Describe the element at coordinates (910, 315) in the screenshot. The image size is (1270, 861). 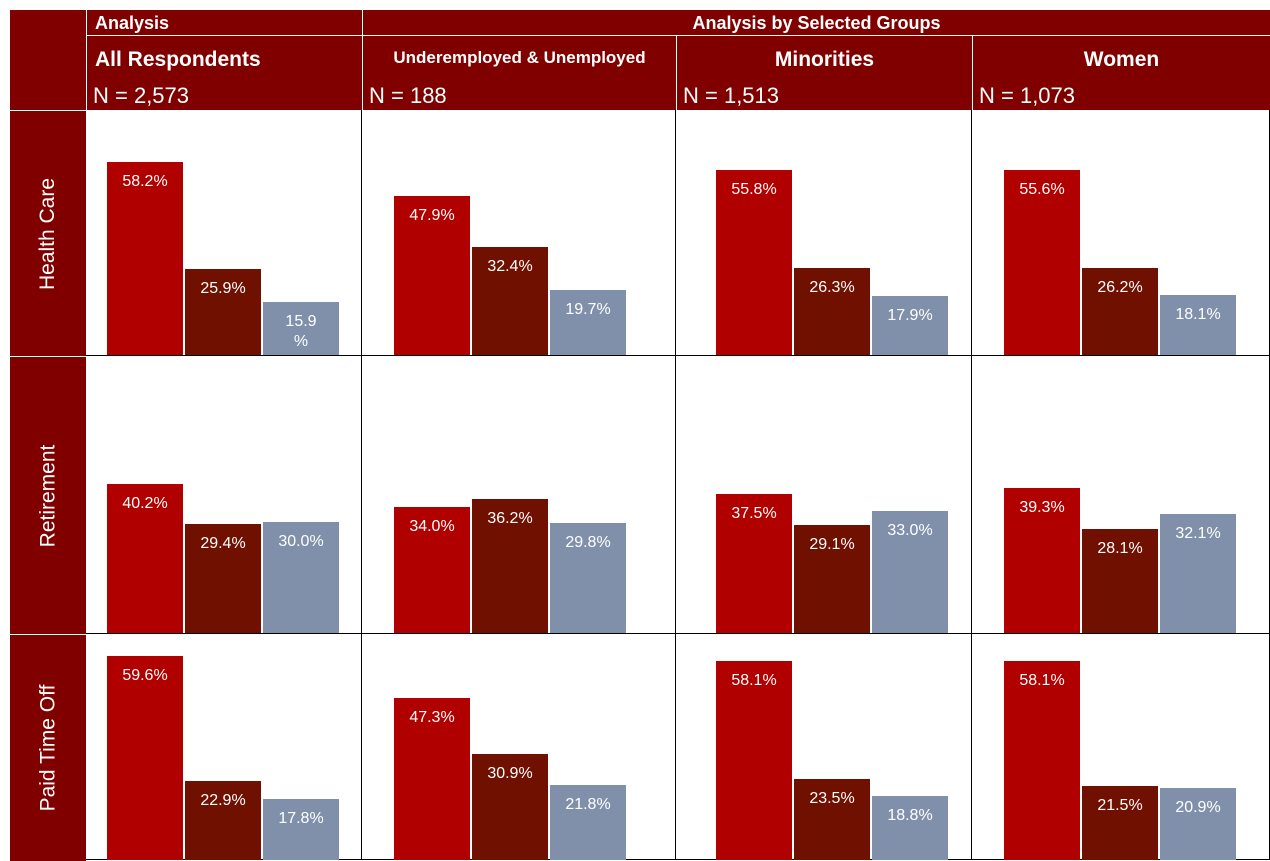
I see `data-label: 17.9%` at that location.